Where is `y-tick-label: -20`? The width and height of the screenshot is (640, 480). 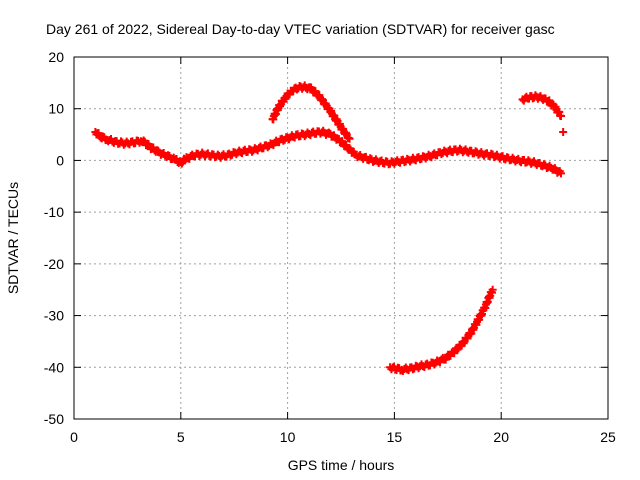
y-tick-label: -20 is located at coordinates (54, 264).